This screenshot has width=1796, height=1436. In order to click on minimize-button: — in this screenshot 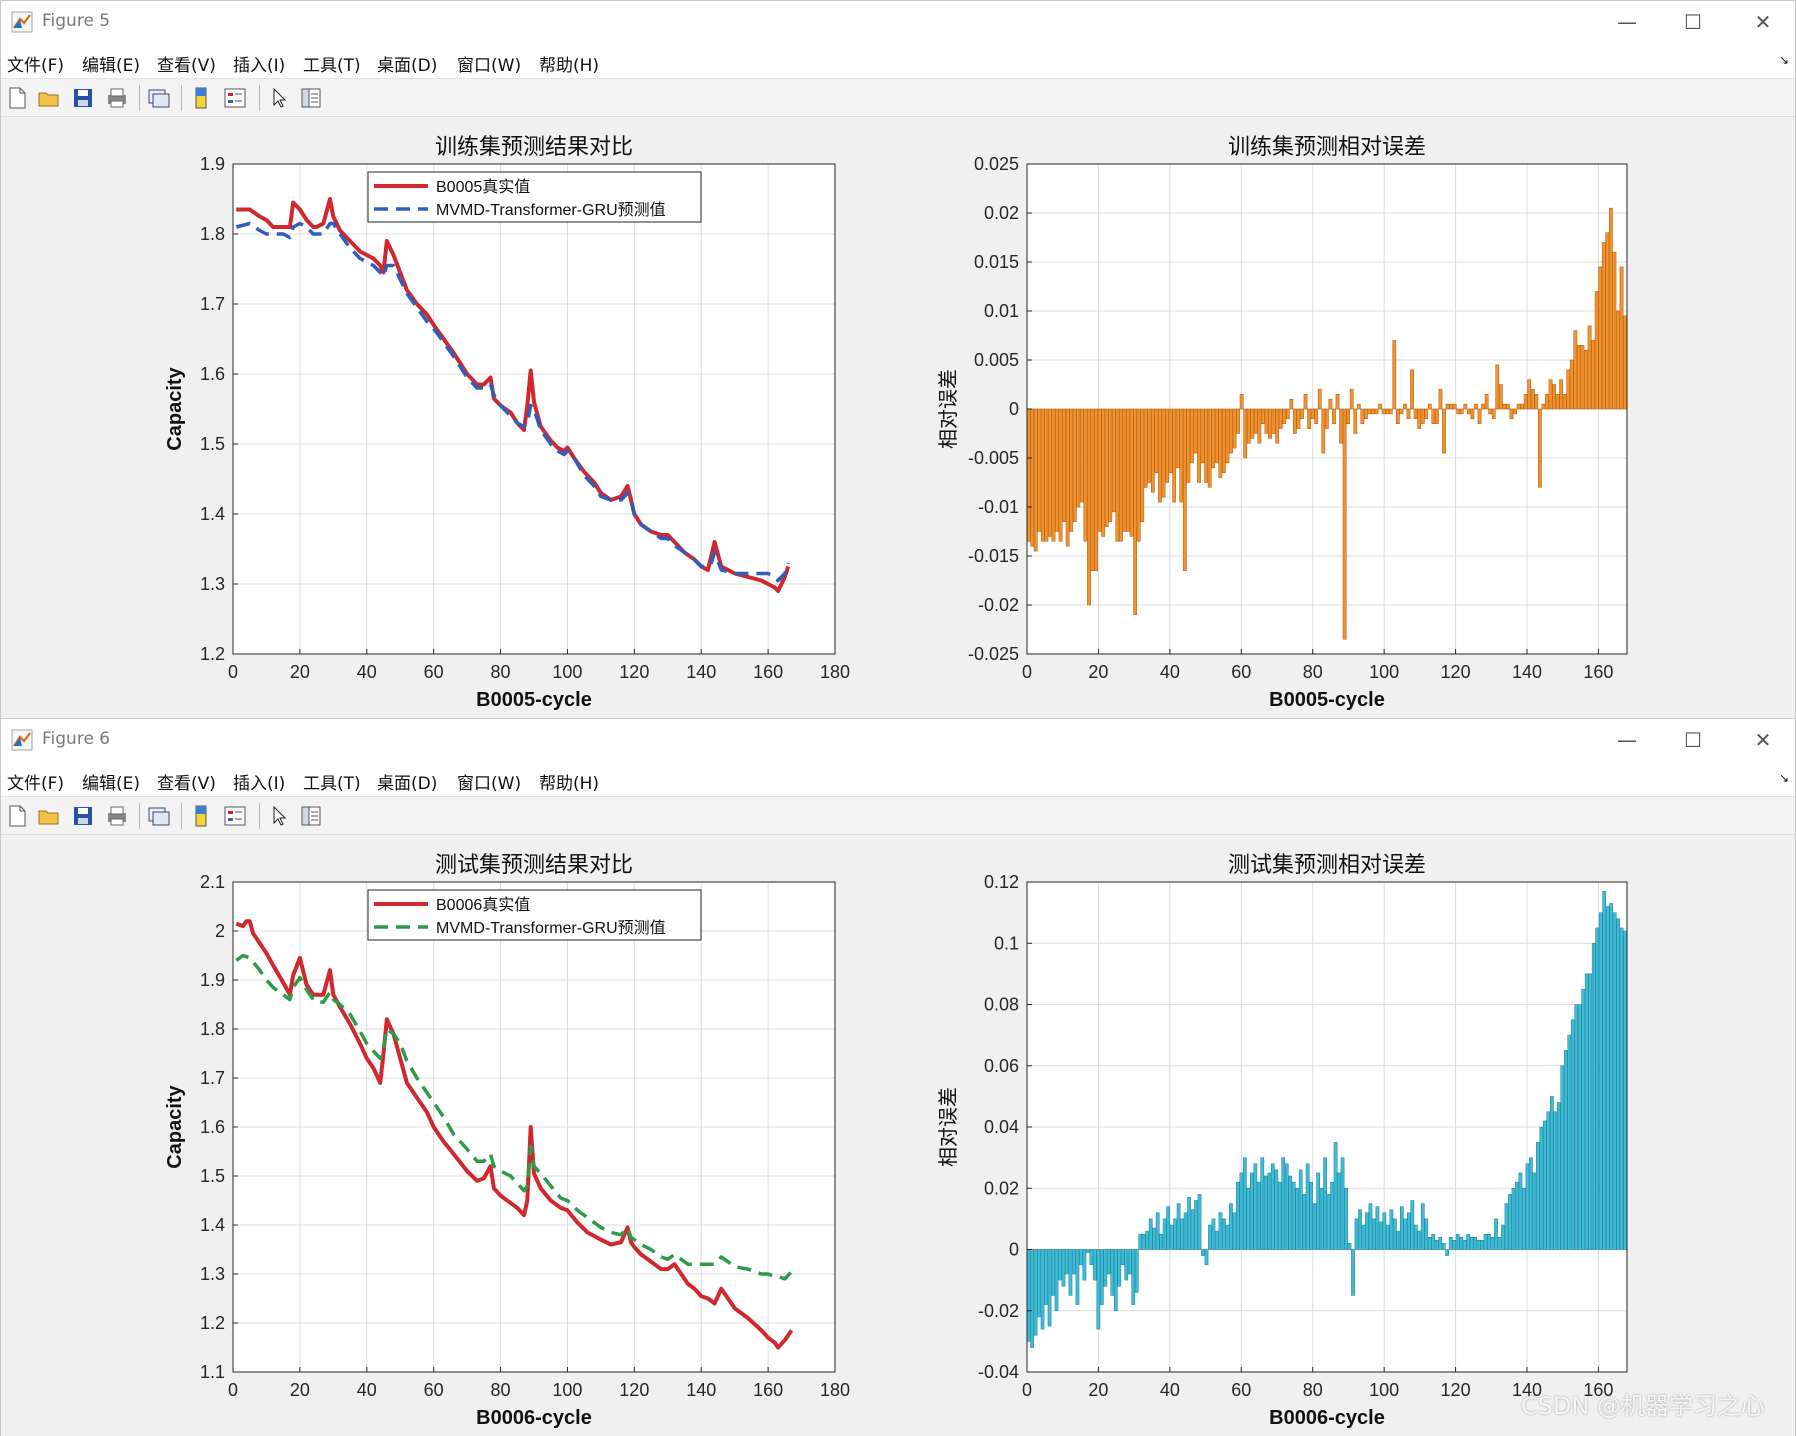, I will do `click(1627, 740)`.